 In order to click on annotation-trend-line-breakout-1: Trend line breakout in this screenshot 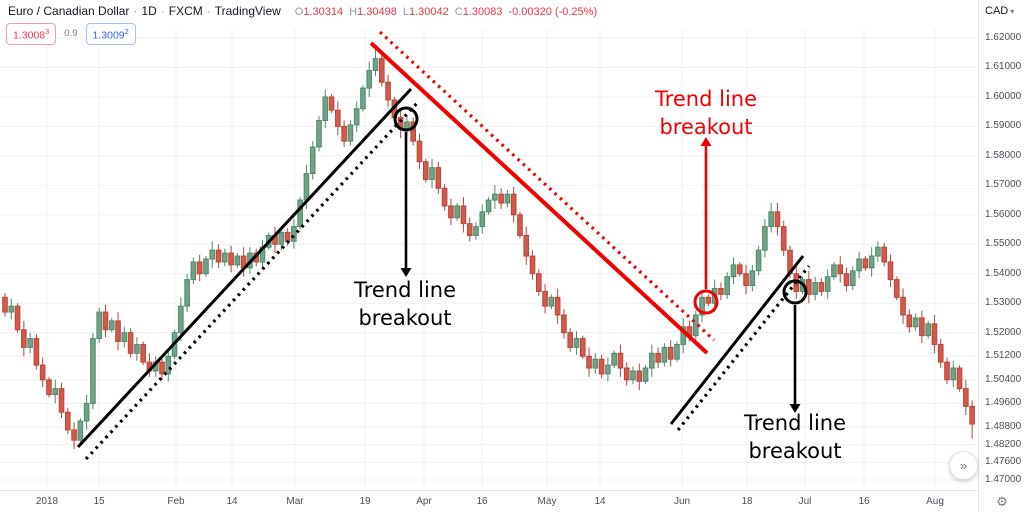, I will do `click(405, 304)`.